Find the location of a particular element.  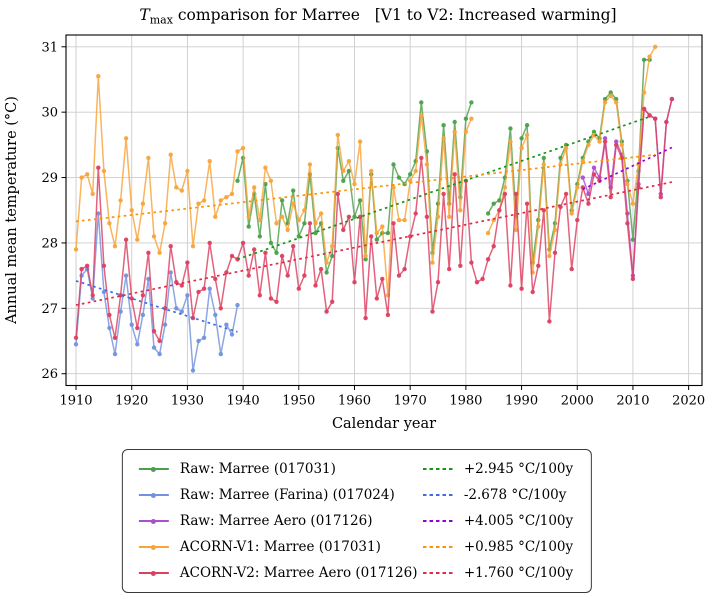

x-axis-label: Calendar year is located at coordinates (384, 424).